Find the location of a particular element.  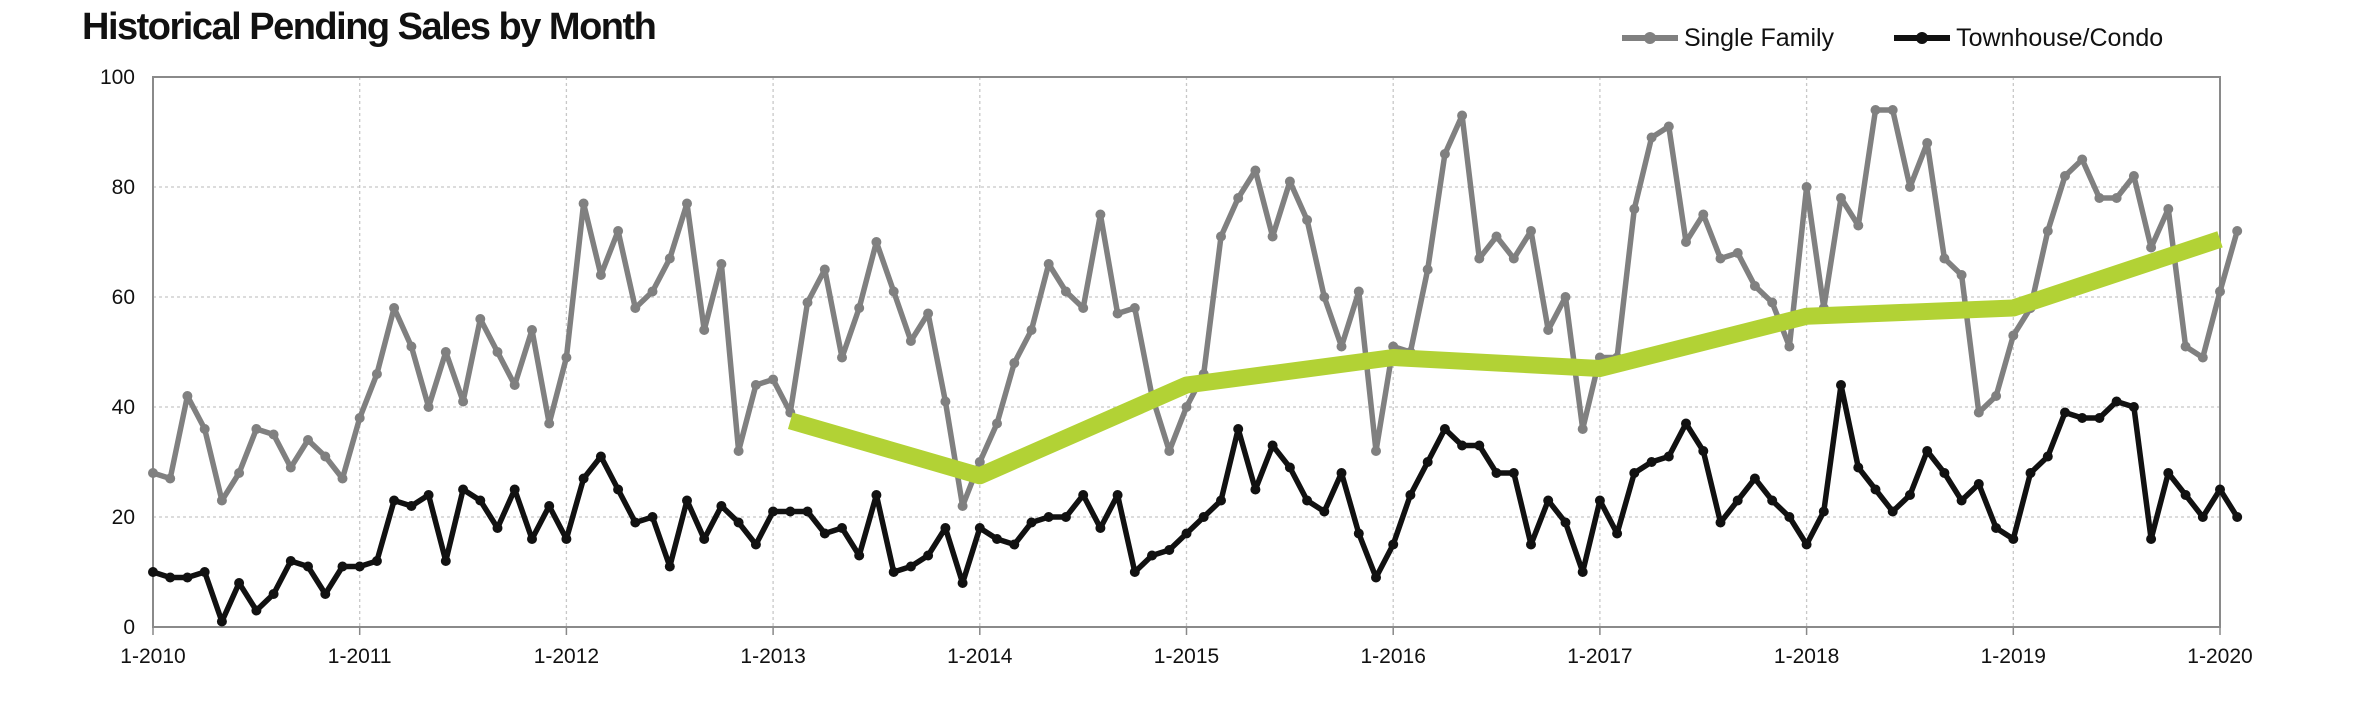

x-tick-label: 1-2018 is located at coordinates (1806, 656).